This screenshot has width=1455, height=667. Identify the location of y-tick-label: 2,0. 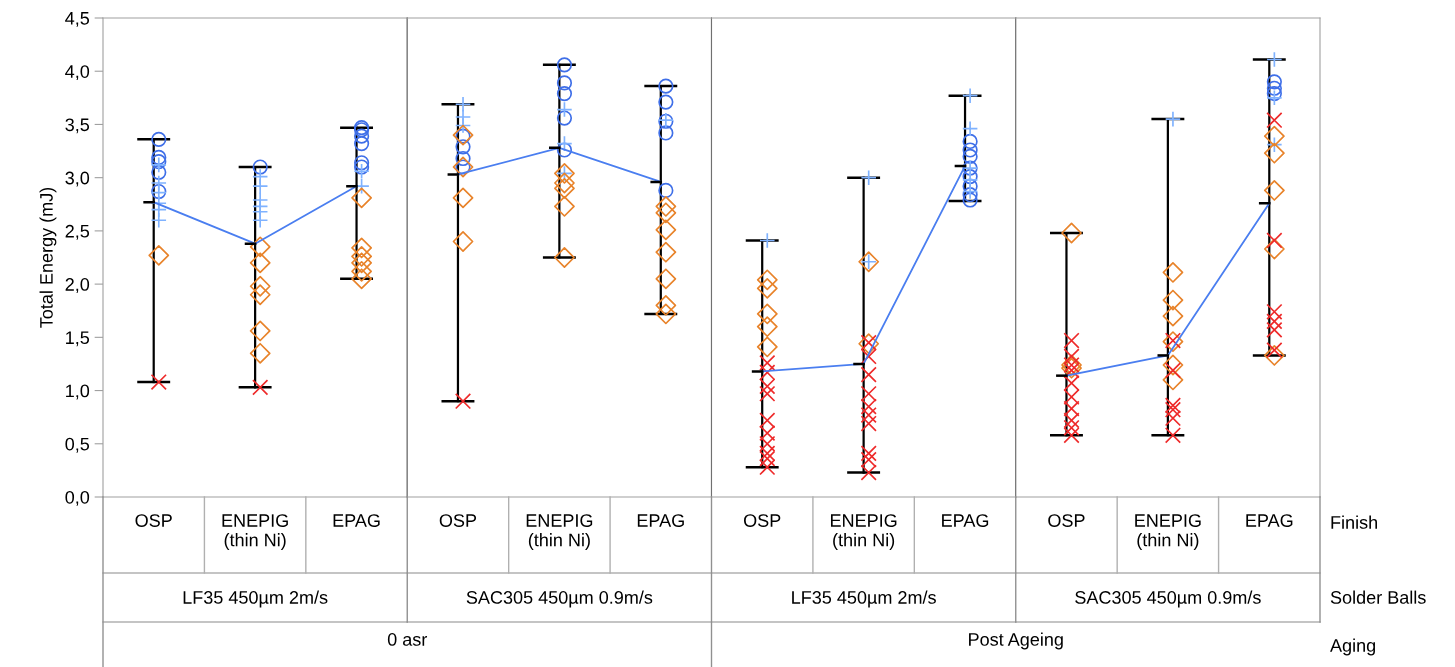
(77, 285).